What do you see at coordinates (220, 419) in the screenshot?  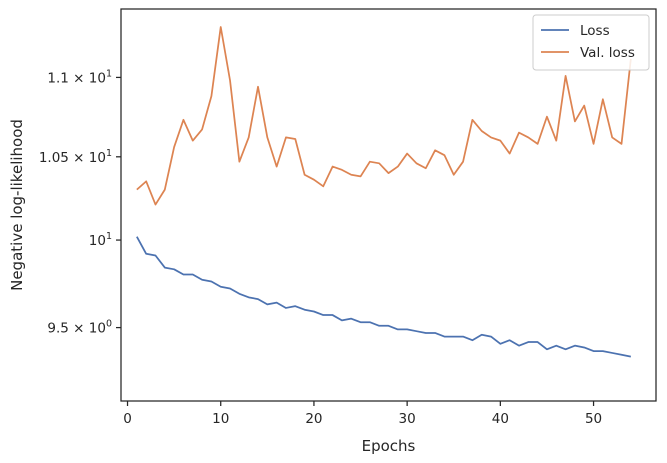 I see `x-tick-label: 10` at bounding box center [220, 419].